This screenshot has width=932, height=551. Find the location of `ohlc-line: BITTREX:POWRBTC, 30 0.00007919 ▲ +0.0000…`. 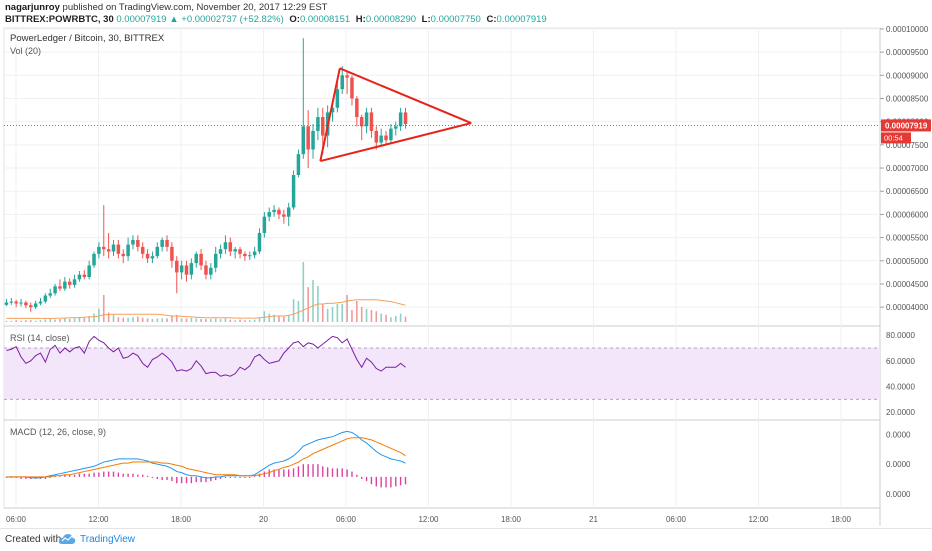

ohlc-line: BITTREX:POWRBTC, 30 0.00007919 ▲ +0.0000… is located at coordinates (276, 19).